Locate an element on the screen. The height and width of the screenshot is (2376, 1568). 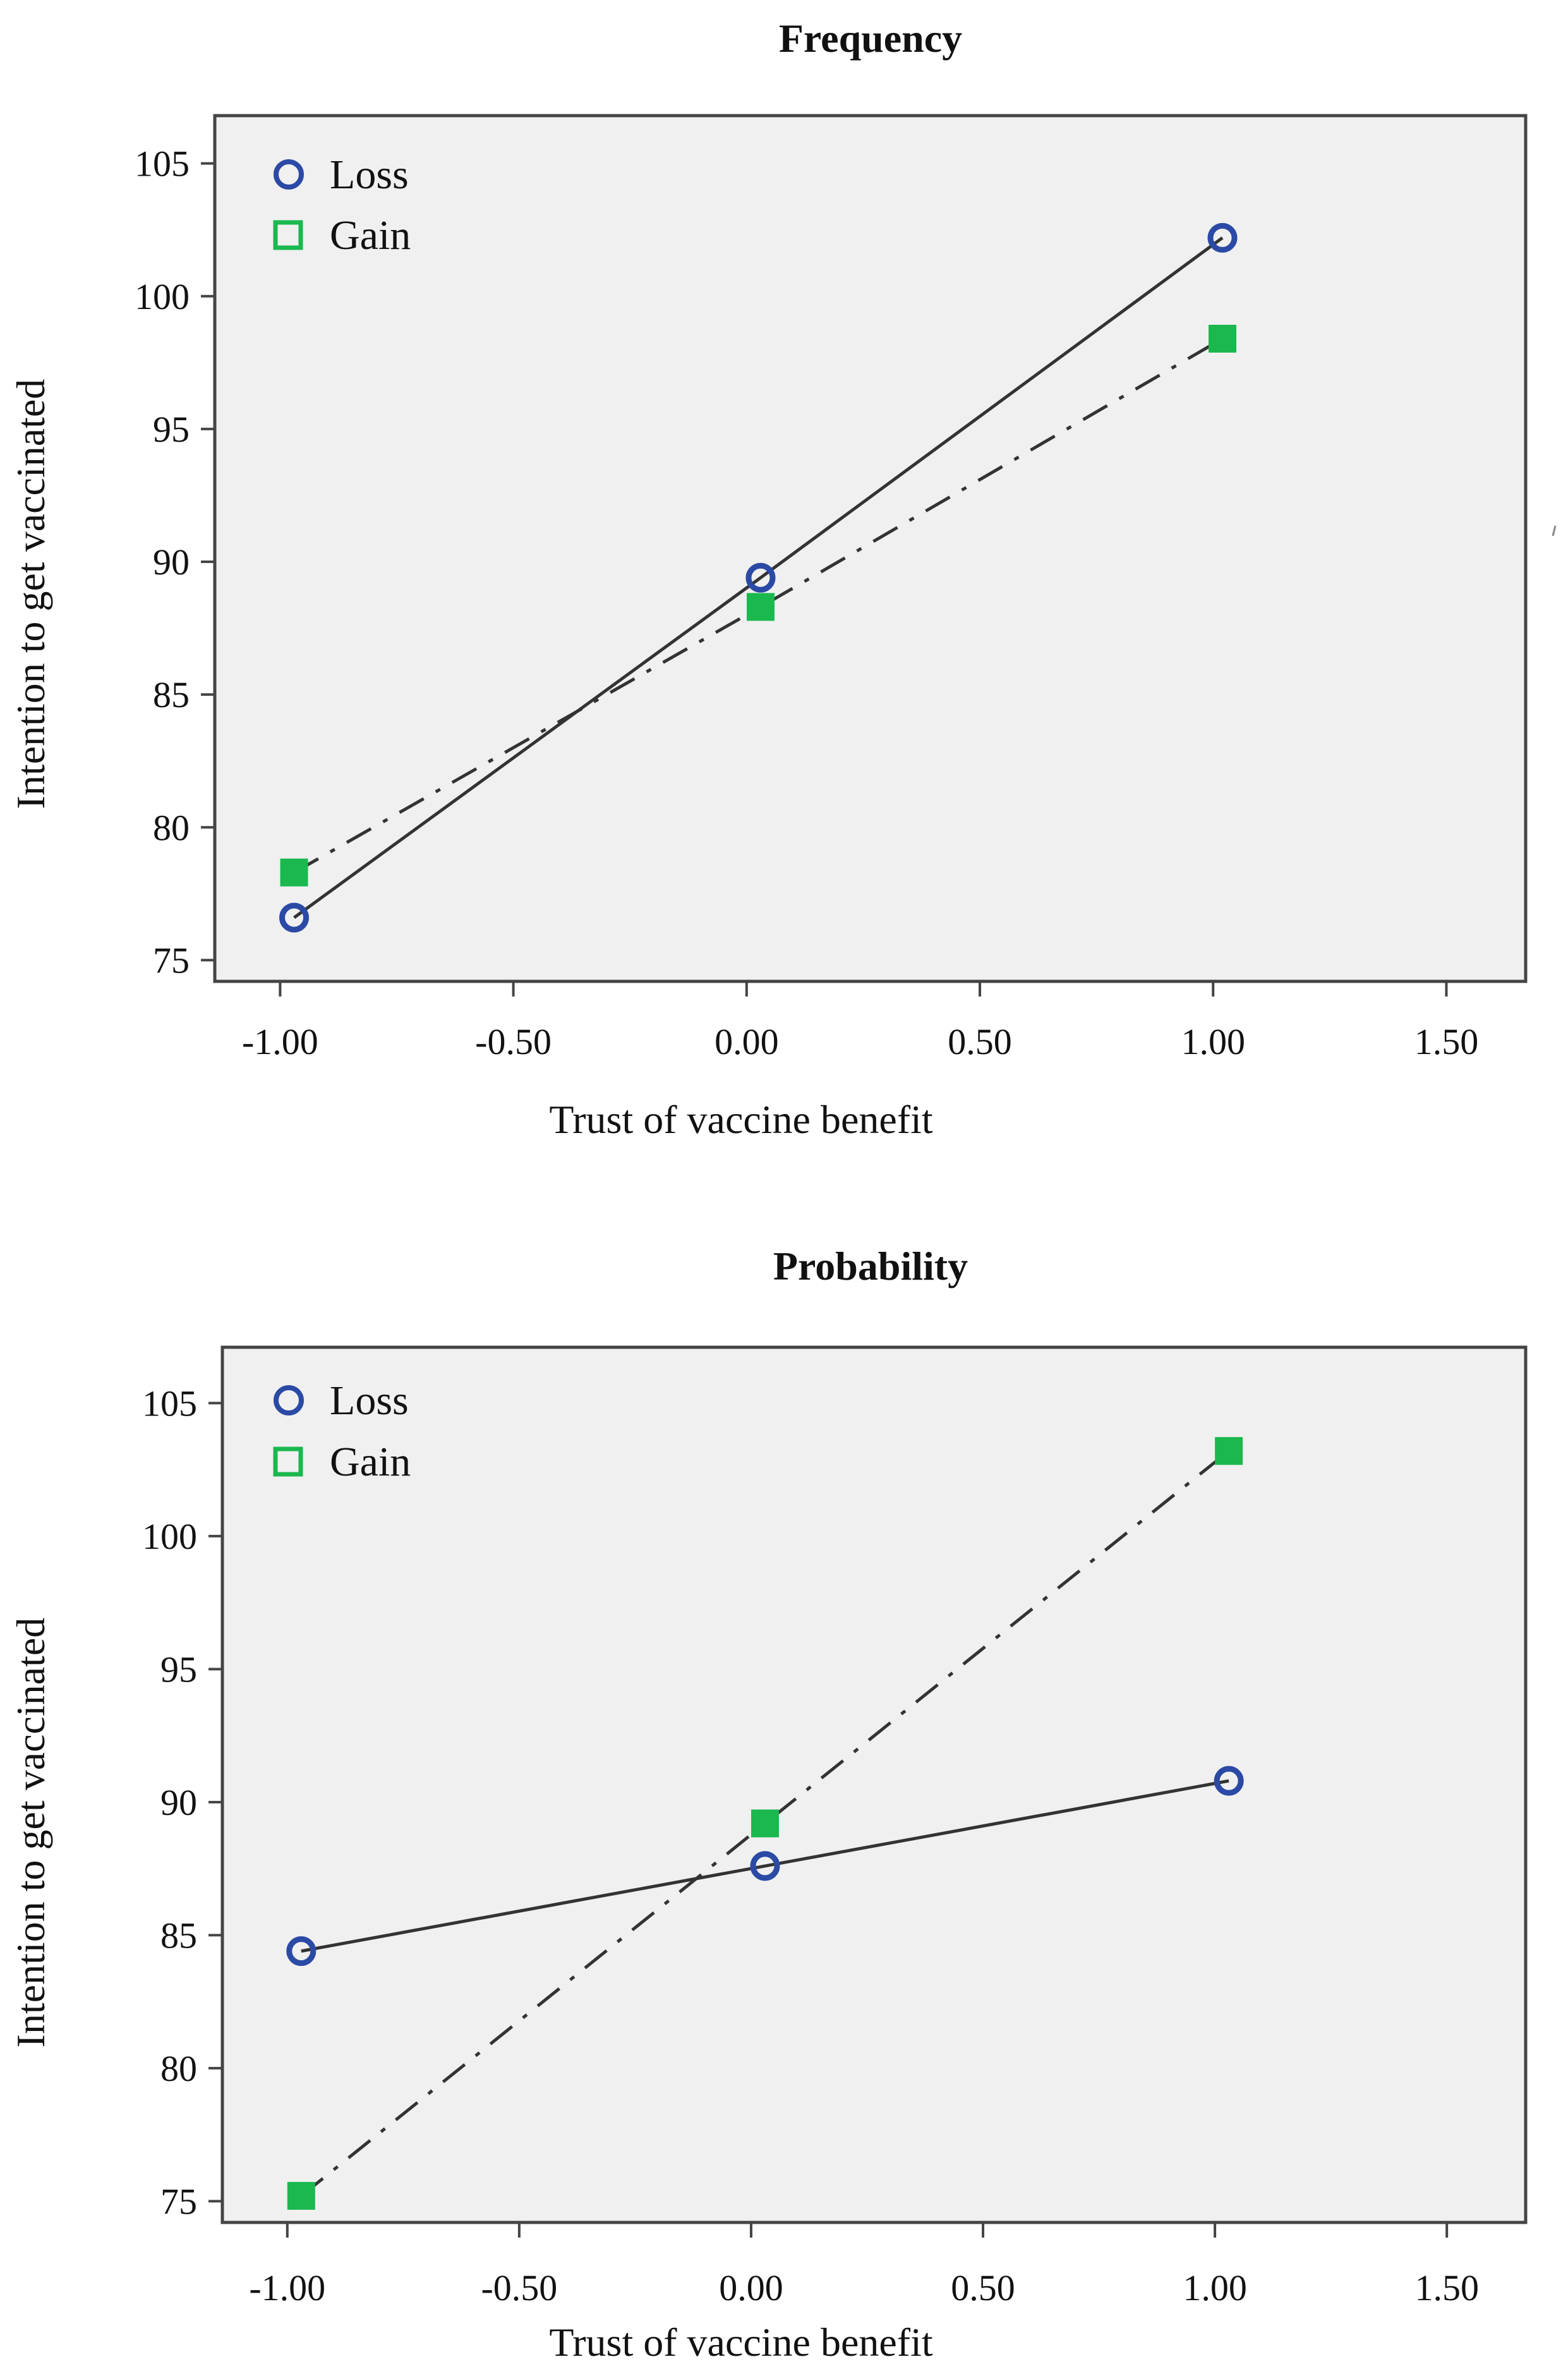
chart-title: Probability is located at coordinates (870, 1266).